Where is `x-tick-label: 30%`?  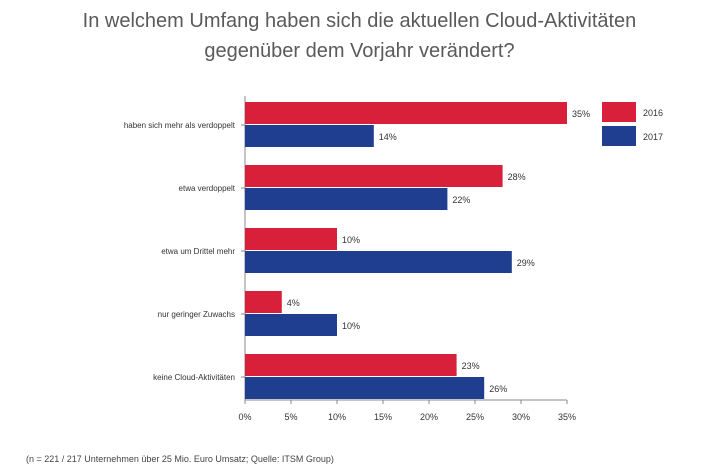
x-tick-label: 30% is located at coordinates (521, 417).